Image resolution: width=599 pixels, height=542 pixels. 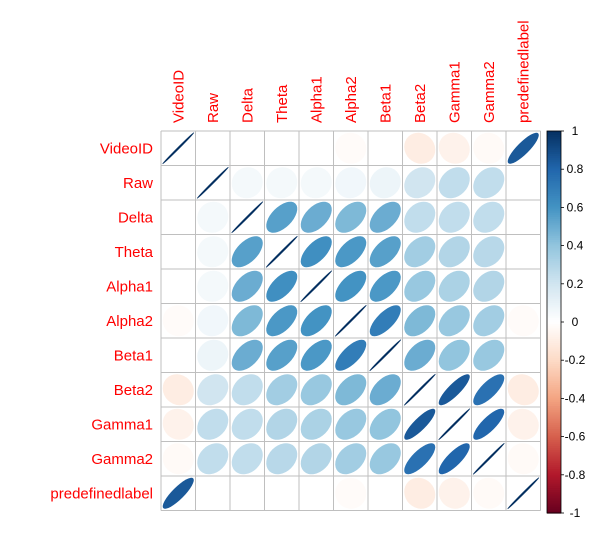 What do you see at coordinates (178, 217) in the screenshot?
I see `corr-cell-Delta-VideoID` at bounding box center [178, 217].